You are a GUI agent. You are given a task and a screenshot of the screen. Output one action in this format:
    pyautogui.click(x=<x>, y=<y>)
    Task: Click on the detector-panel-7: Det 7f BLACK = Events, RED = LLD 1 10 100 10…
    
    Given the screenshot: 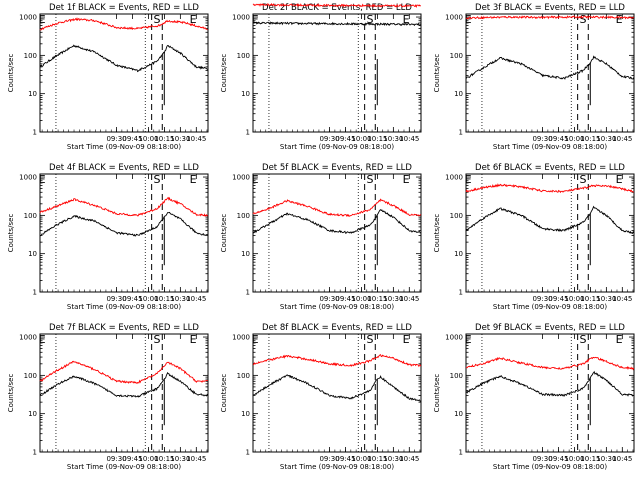 What is the action you would take?
    pyautogui.click(x=108, y=397)
    